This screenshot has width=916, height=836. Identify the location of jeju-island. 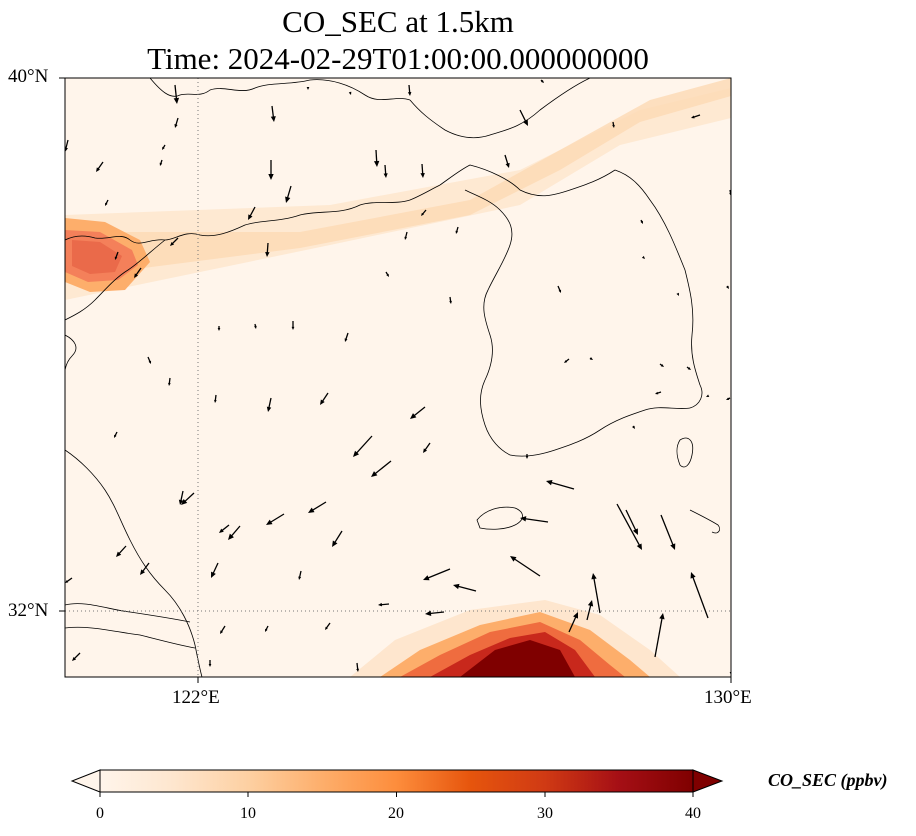
(499, 518).